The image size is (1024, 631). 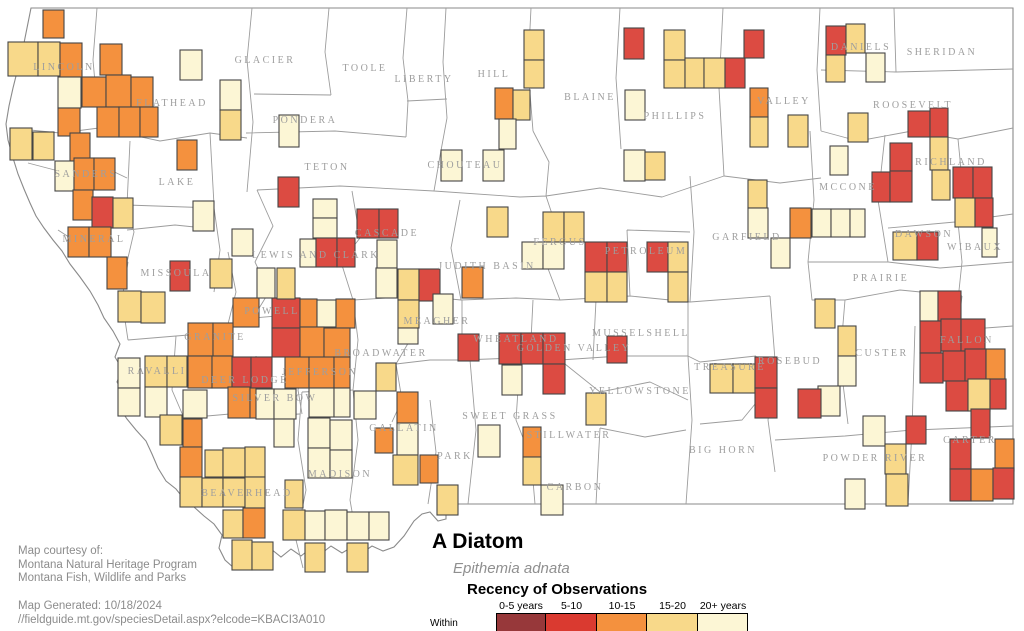 I want to click on county-label: TREASURE, so click(x=730, y=367).